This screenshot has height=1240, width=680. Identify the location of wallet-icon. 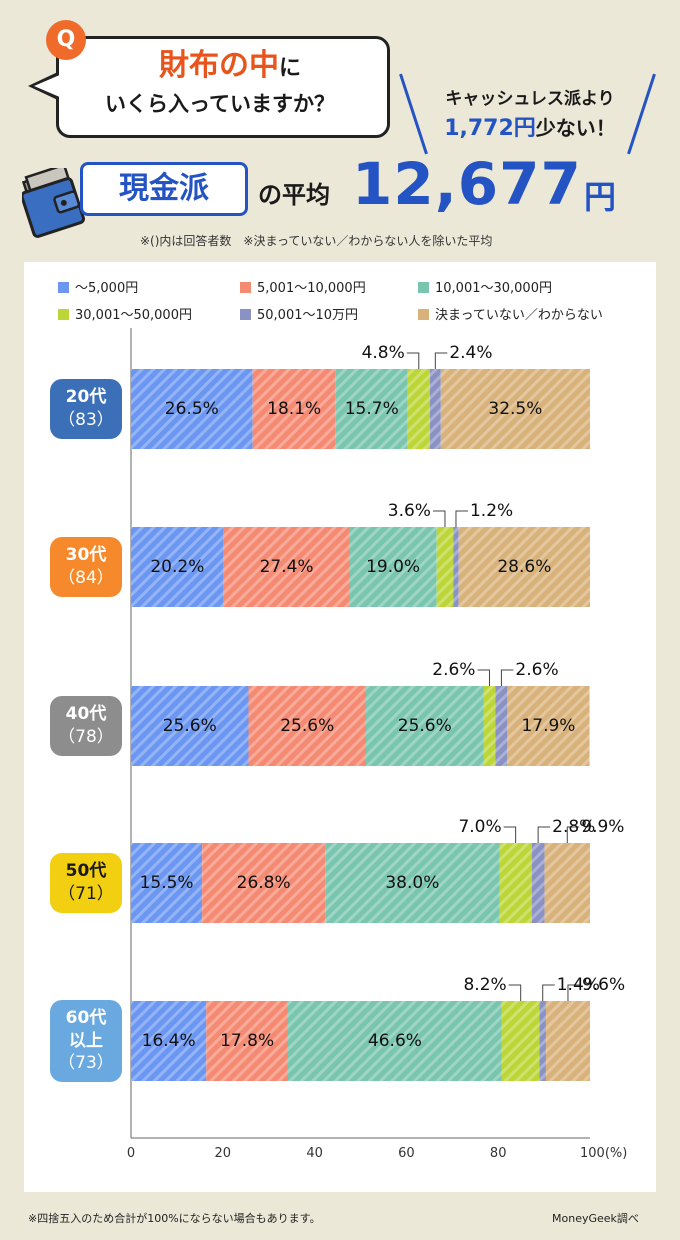
(54, 203).